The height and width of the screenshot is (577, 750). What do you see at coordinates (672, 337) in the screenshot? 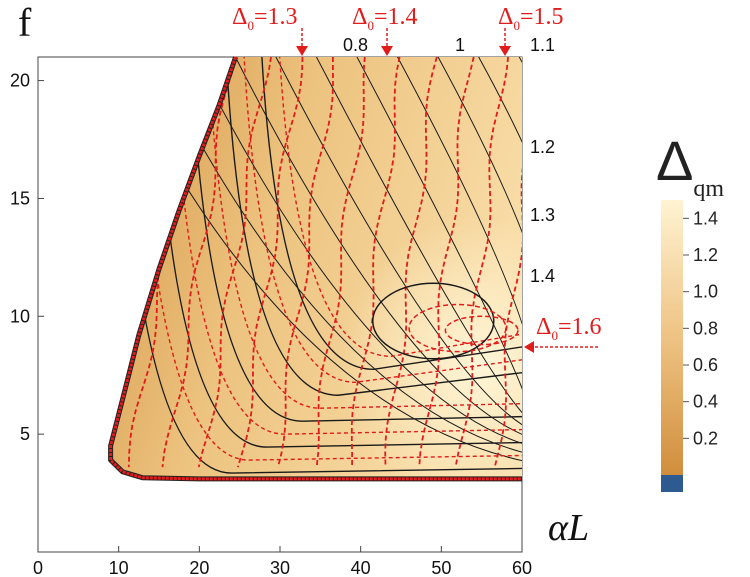
I see `colorbar-gradient` at bounding box center [672, 337].